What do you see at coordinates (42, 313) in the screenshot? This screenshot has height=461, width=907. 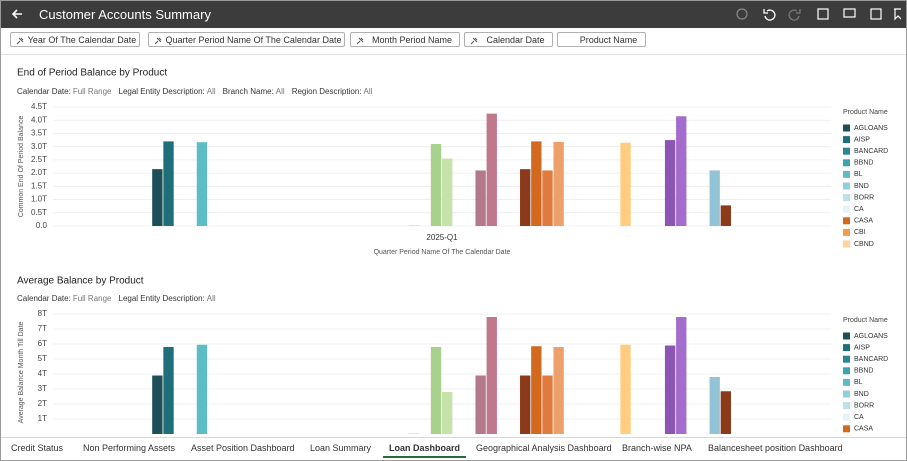 I see `y-tick-label: 8T` at bounding box center [42, 313].